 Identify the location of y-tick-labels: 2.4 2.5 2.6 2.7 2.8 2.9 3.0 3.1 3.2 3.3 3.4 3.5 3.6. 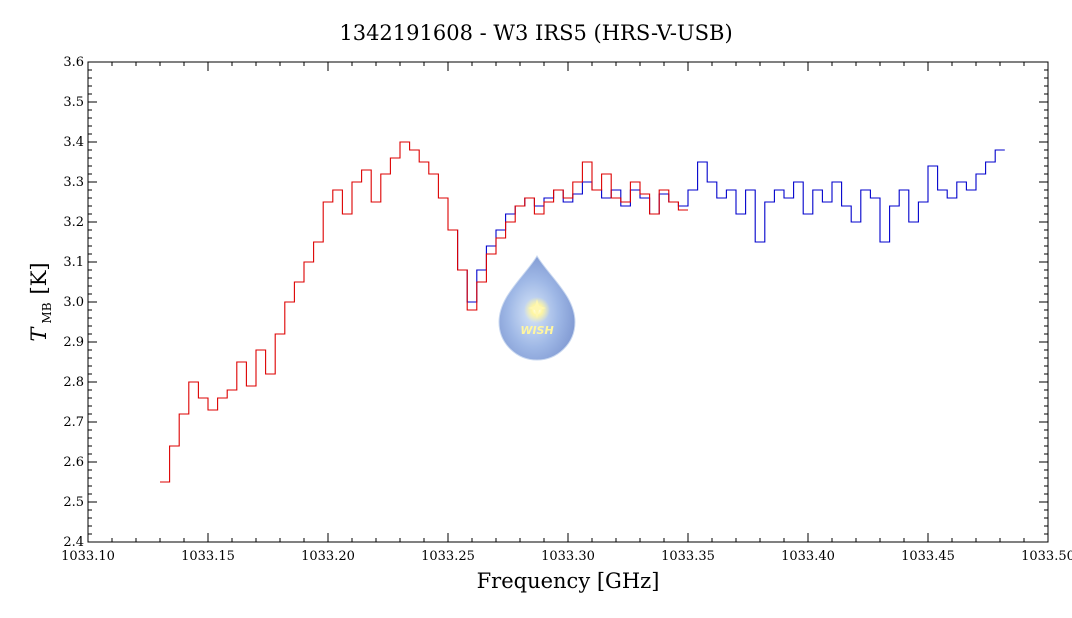
(73, 302).